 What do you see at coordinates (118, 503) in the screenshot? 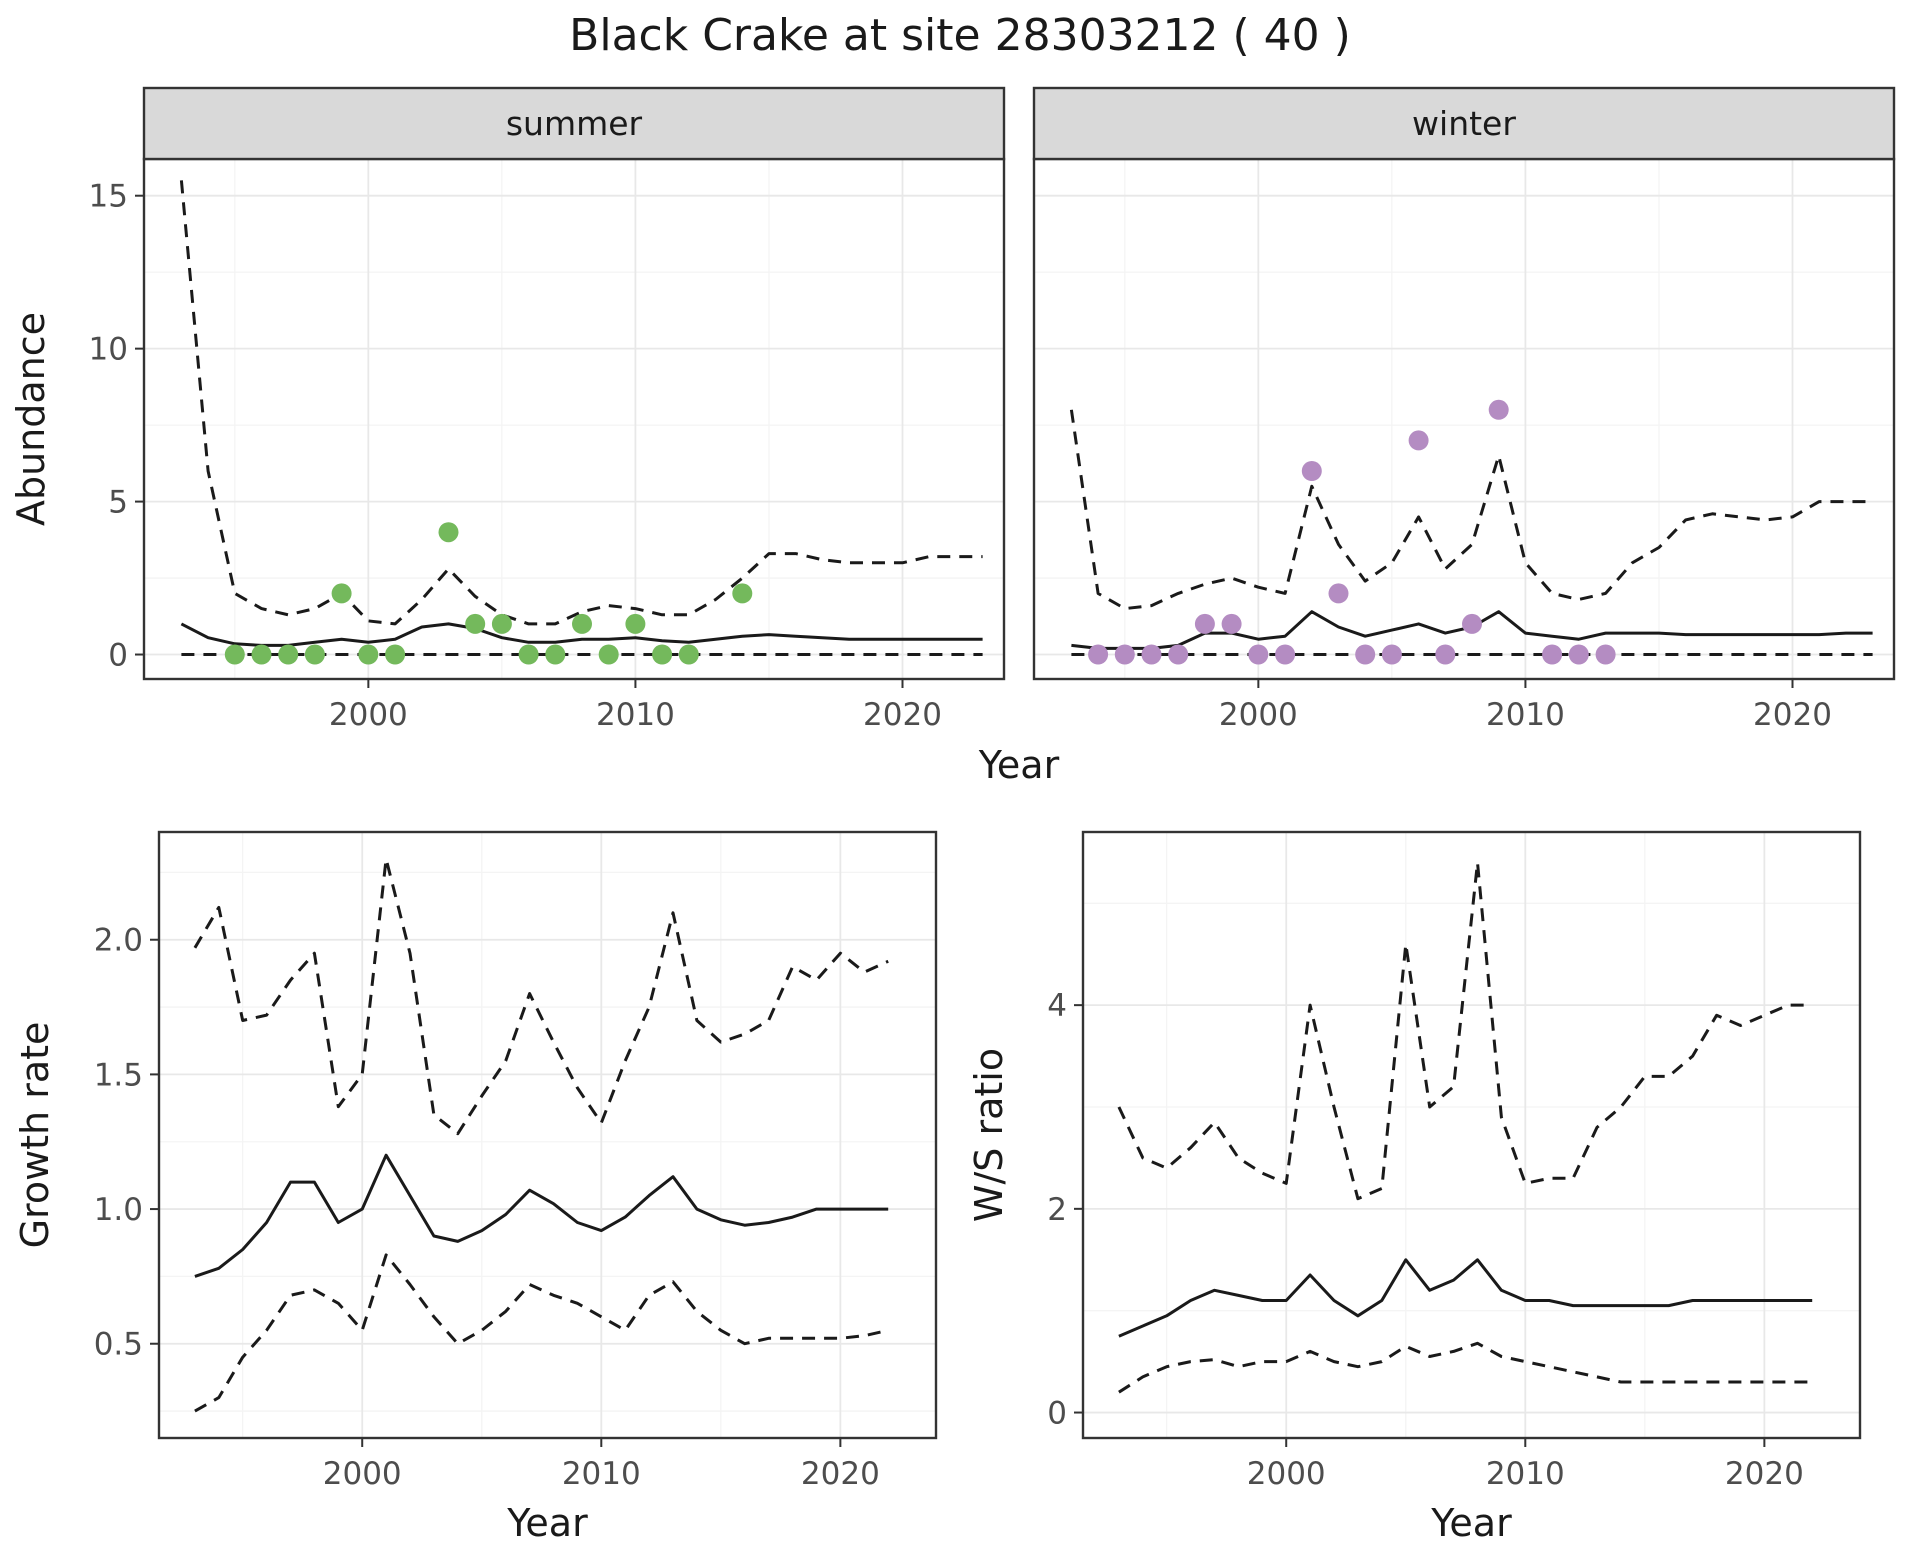
I see `y-tick-label: 5` at bounding box center [118, 503].